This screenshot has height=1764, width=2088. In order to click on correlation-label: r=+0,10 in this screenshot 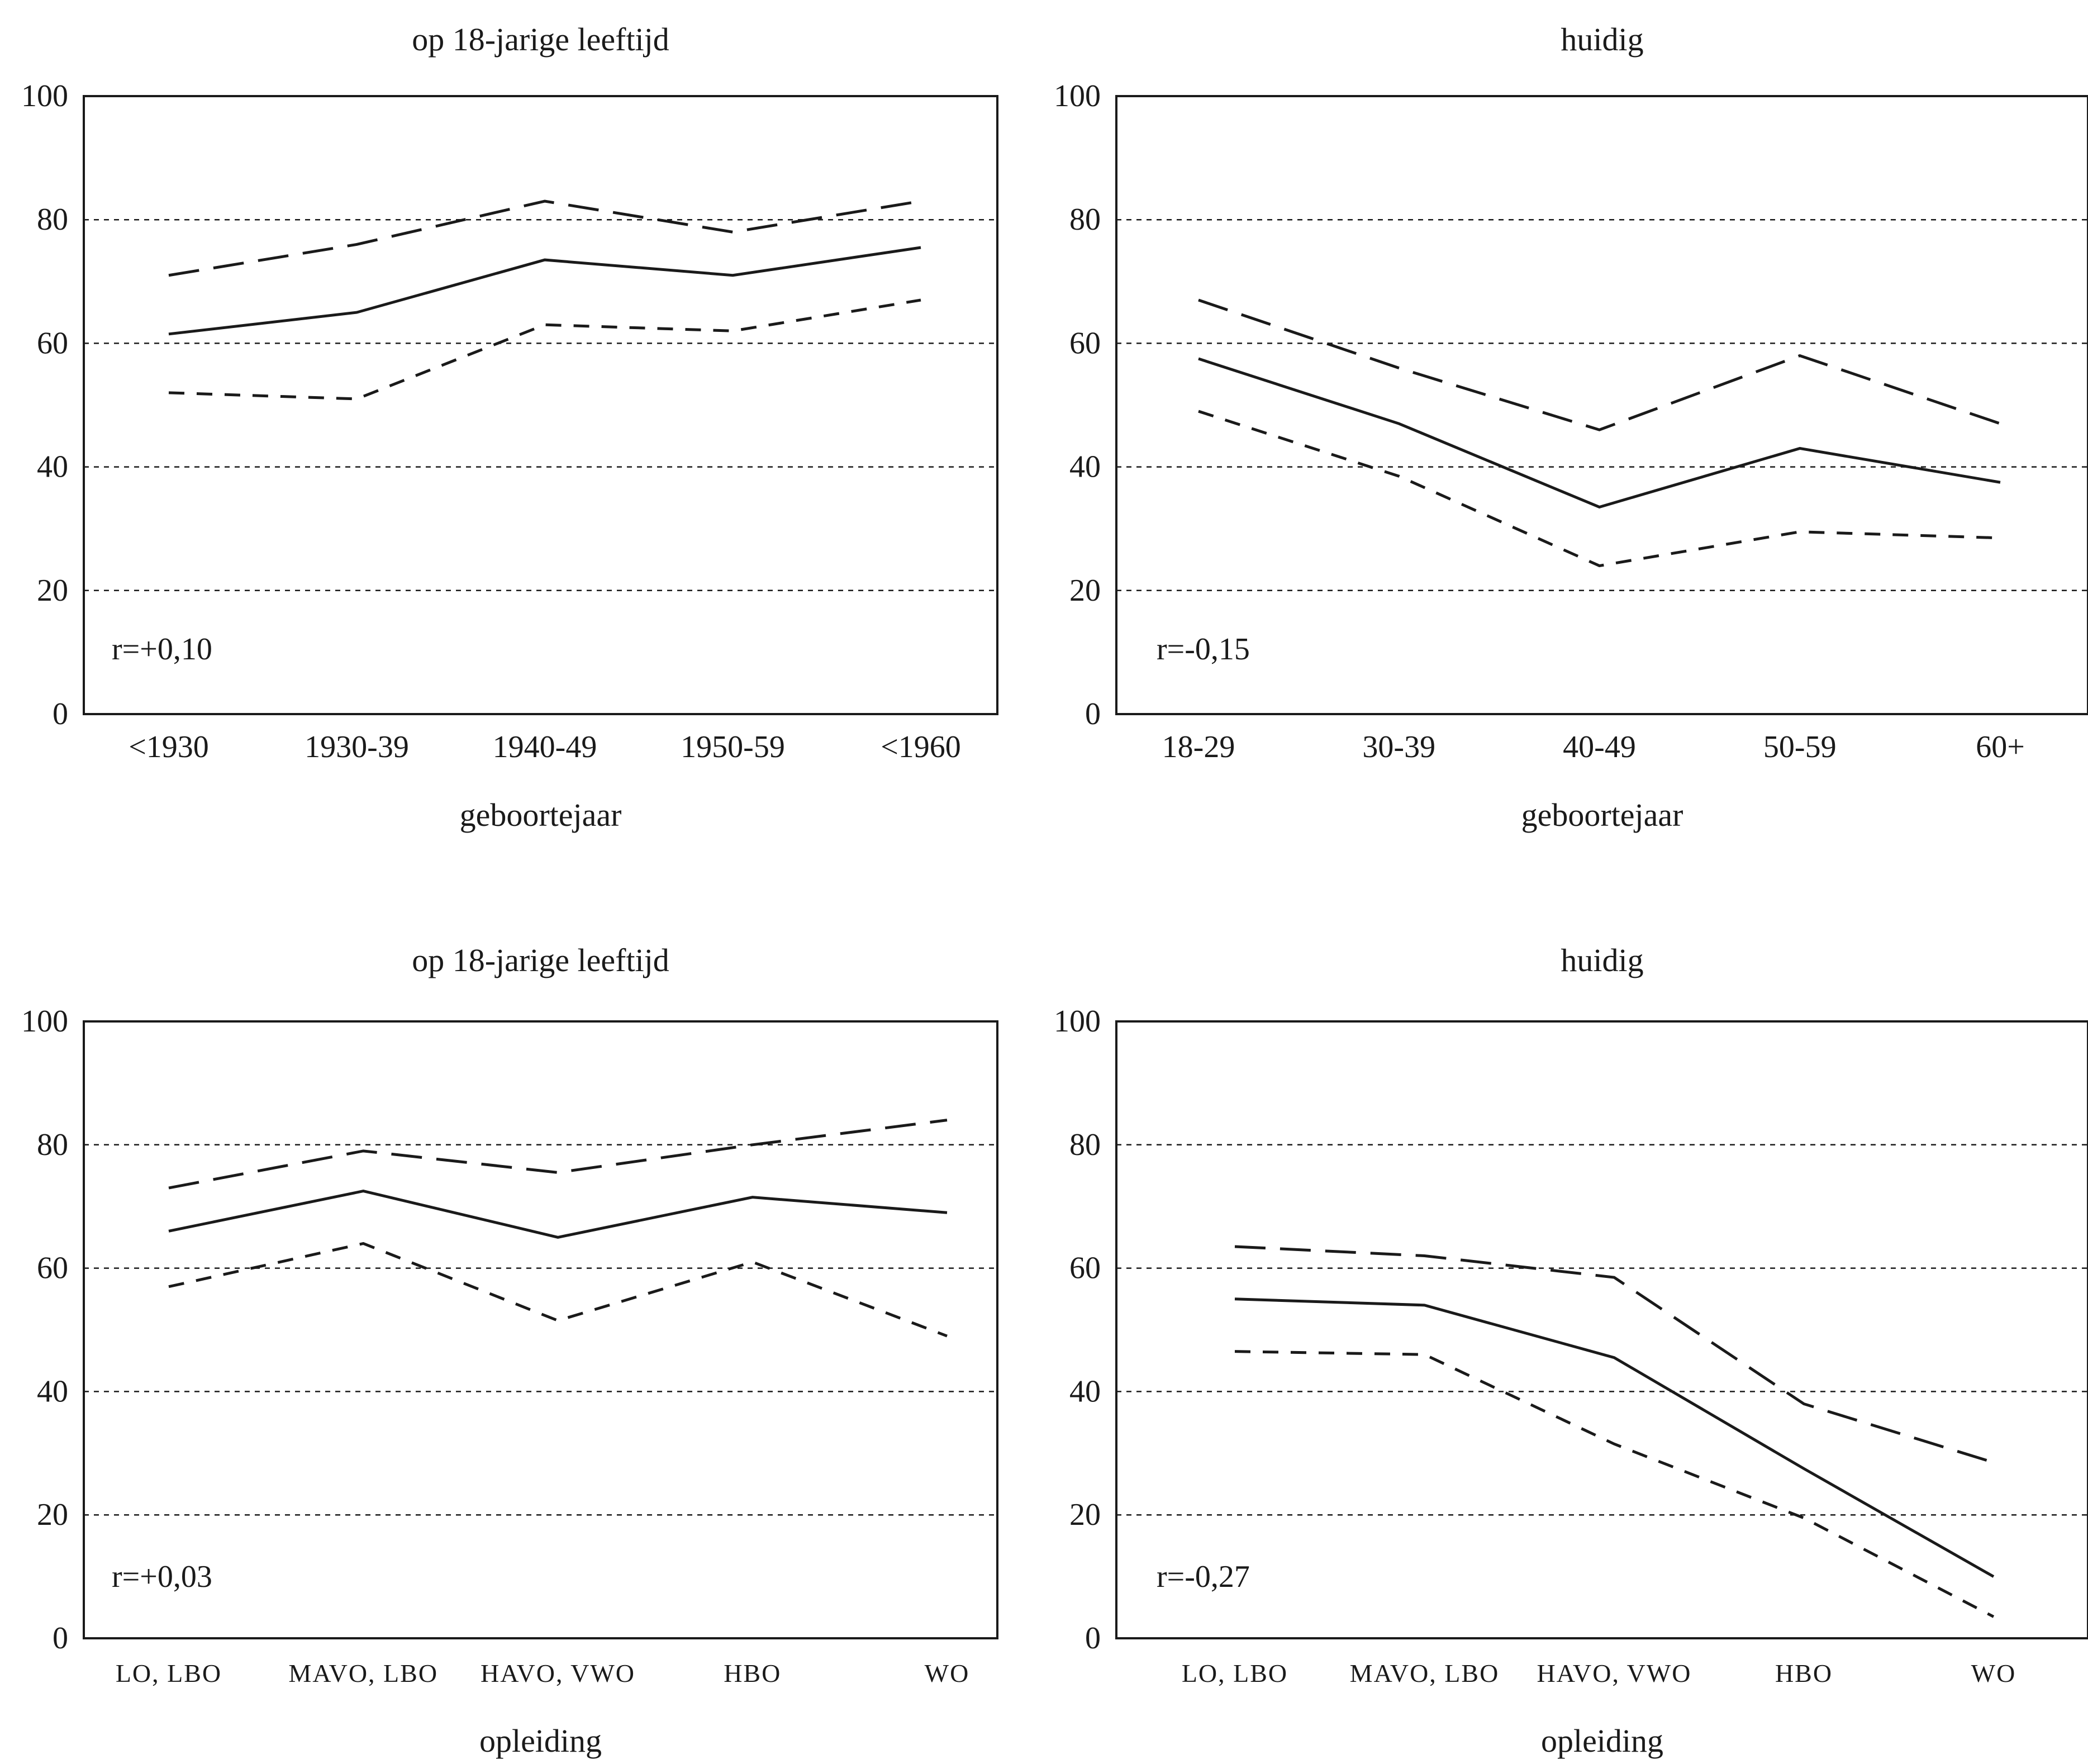, I will do `click(162, 649)`.